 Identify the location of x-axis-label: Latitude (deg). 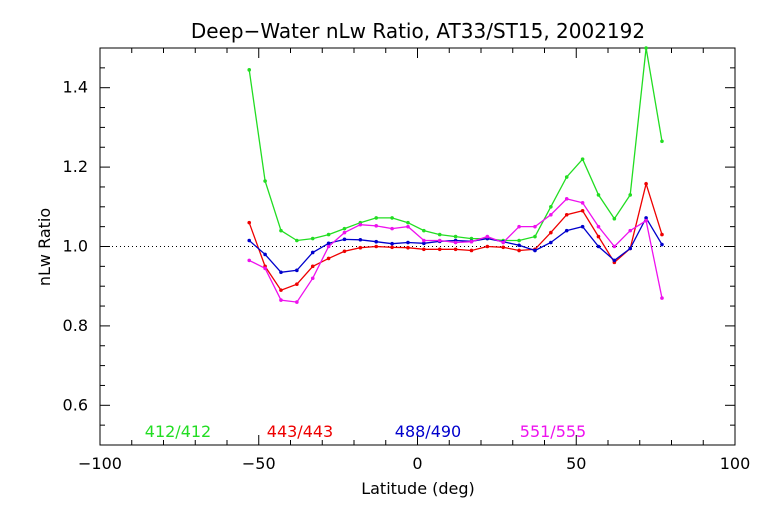
(418, 488).